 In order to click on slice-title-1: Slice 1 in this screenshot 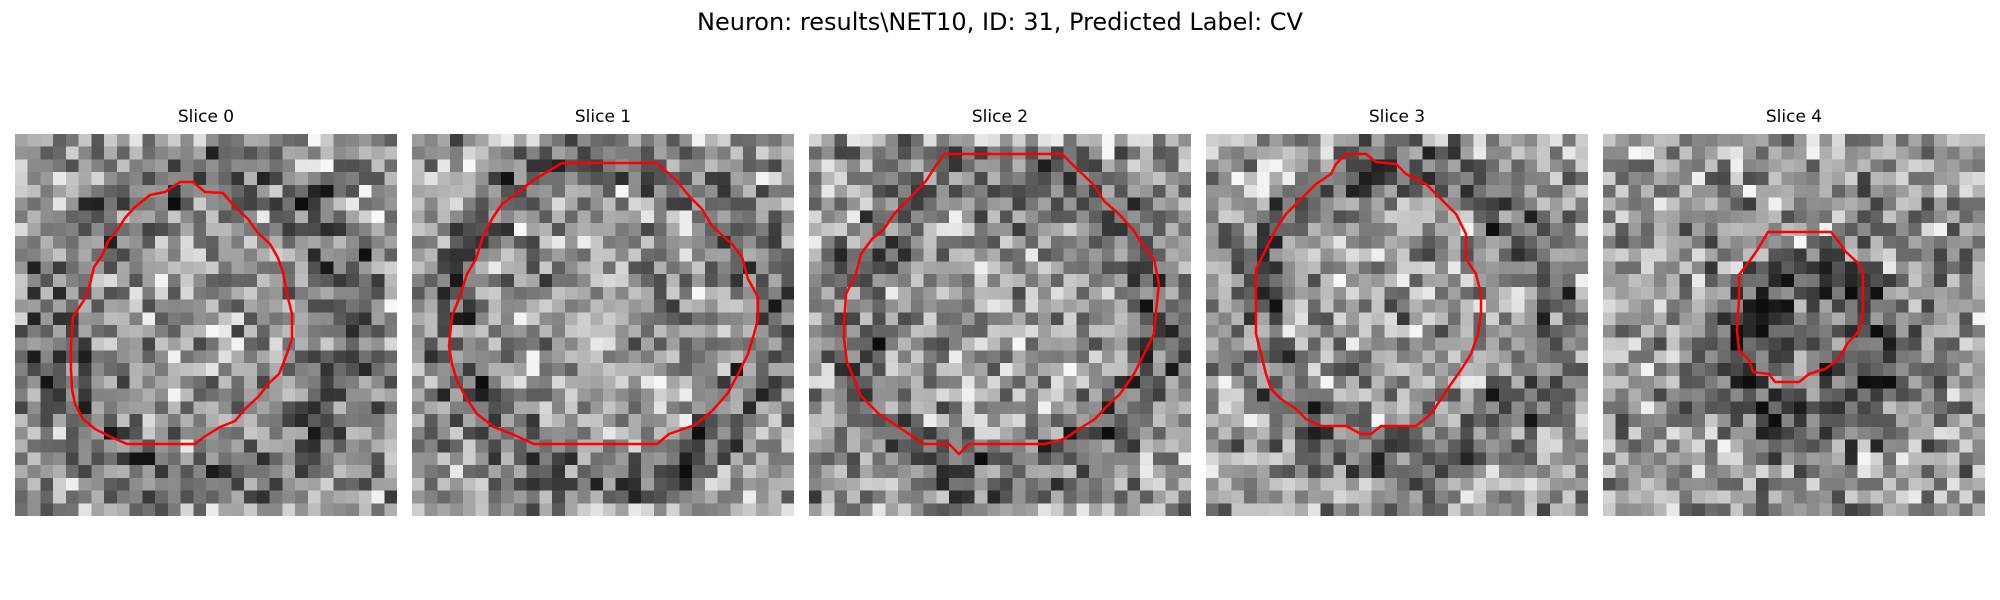, I will do `click(603, 117)`.